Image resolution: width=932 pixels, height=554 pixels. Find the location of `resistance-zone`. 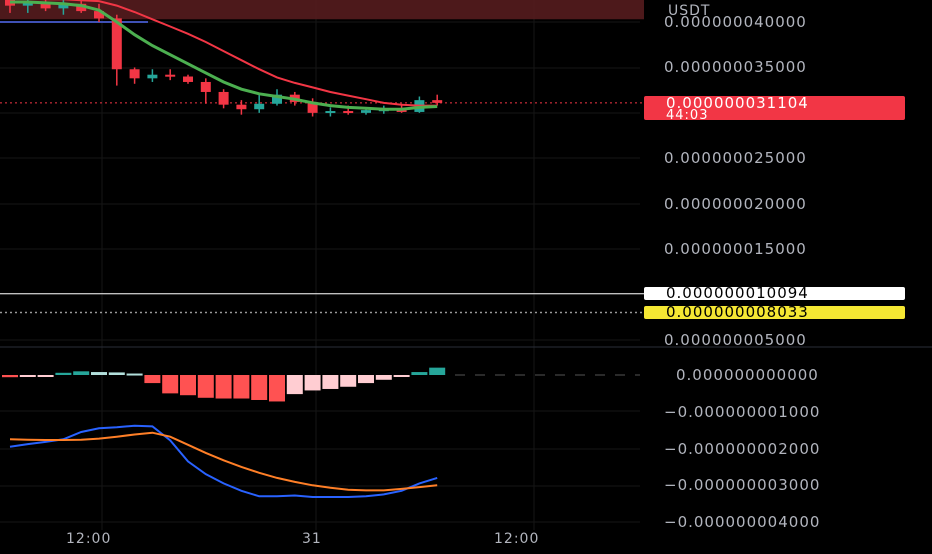

resistance-zone is located at coordinates (322, 10).